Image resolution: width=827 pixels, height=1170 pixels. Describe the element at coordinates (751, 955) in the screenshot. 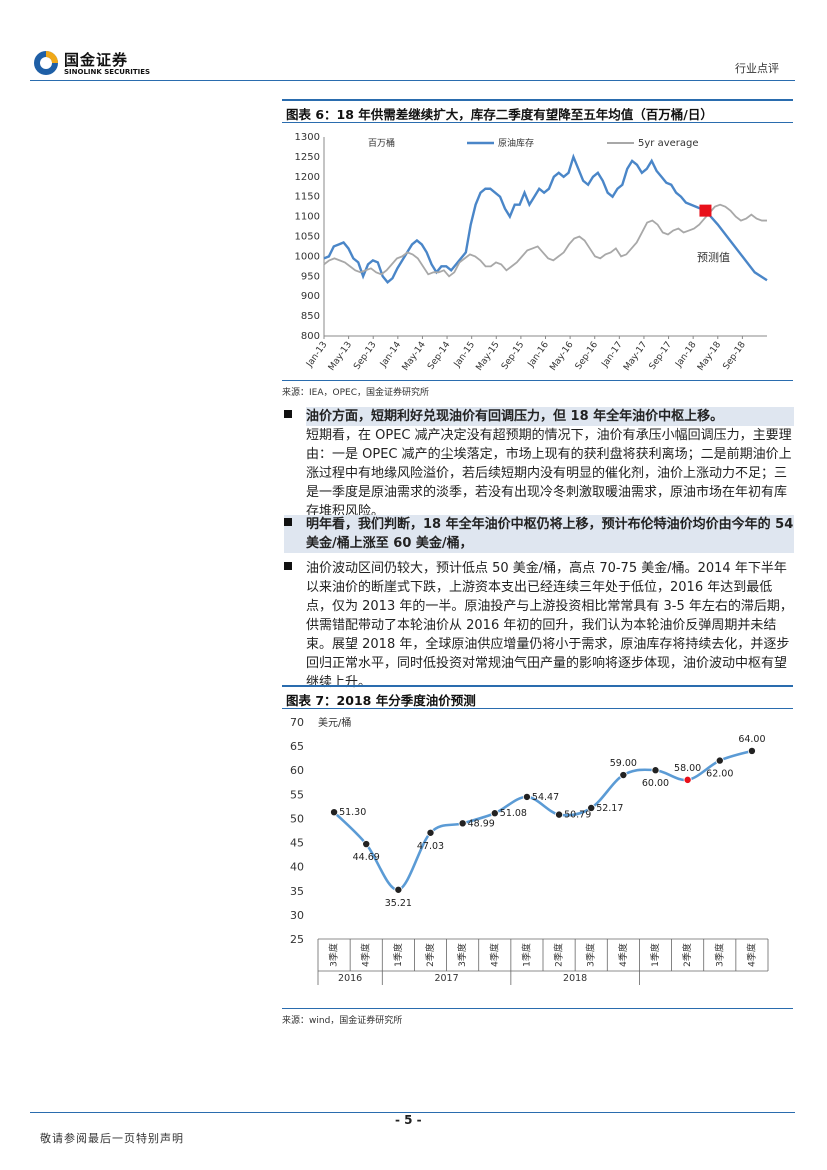

I see `category-label-13: 4季度` at that location.